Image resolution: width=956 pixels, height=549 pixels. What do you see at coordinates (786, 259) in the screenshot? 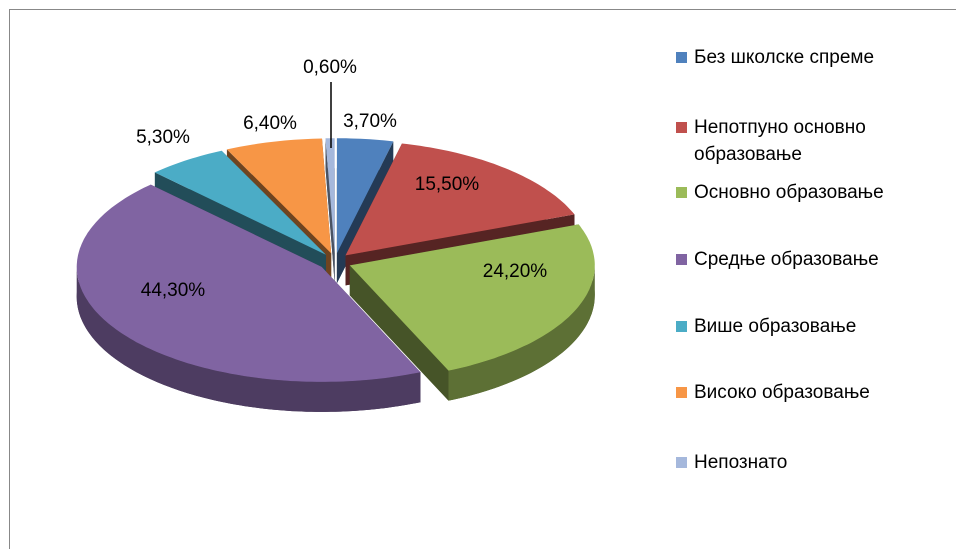
I see `legend-label: Средње образовање` at bounding box center [786, 259].